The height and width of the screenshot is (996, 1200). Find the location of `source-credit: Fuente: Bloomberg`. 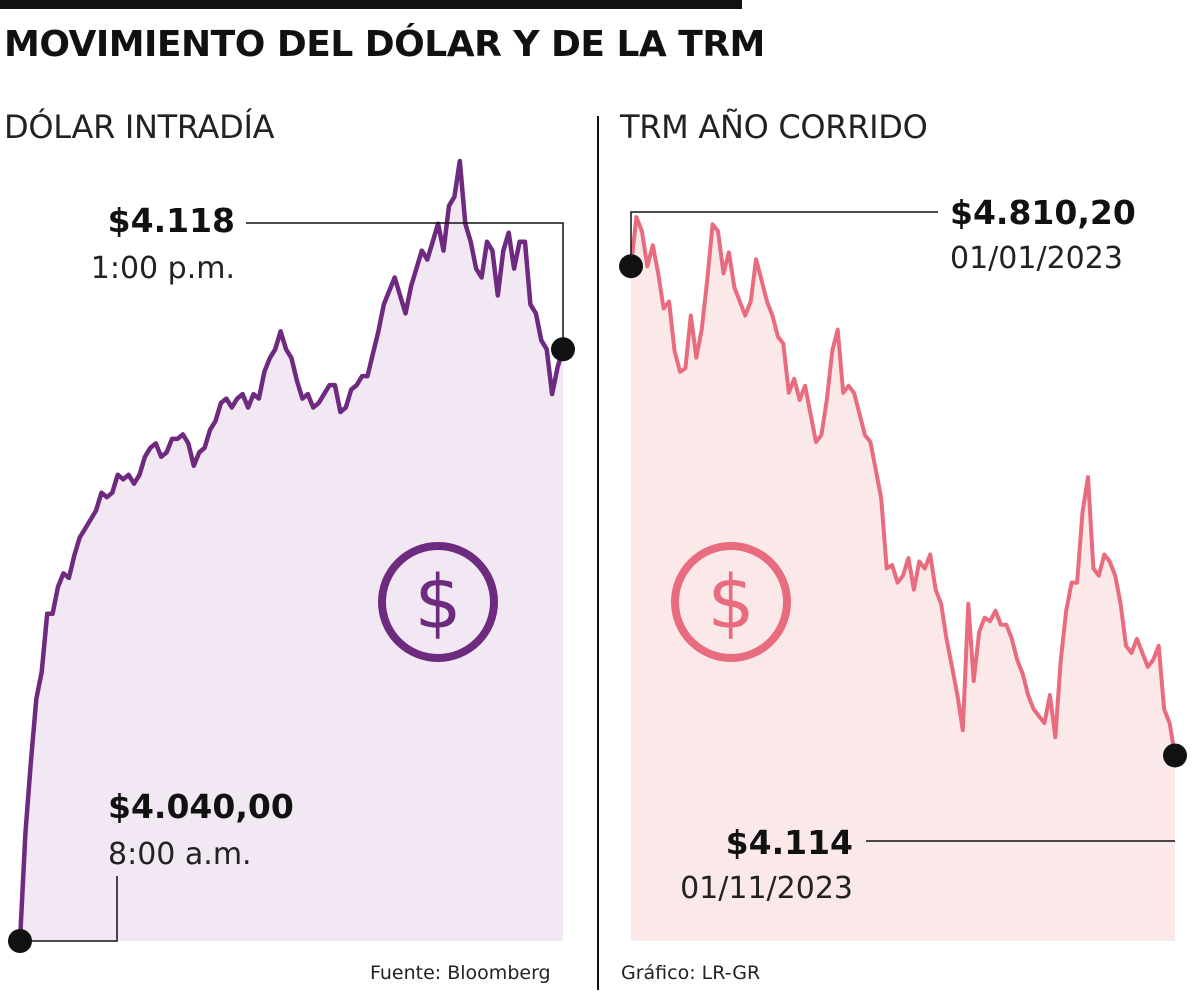

source-credit: Fuente: Bloomberg is located at coordinates (460, 973).